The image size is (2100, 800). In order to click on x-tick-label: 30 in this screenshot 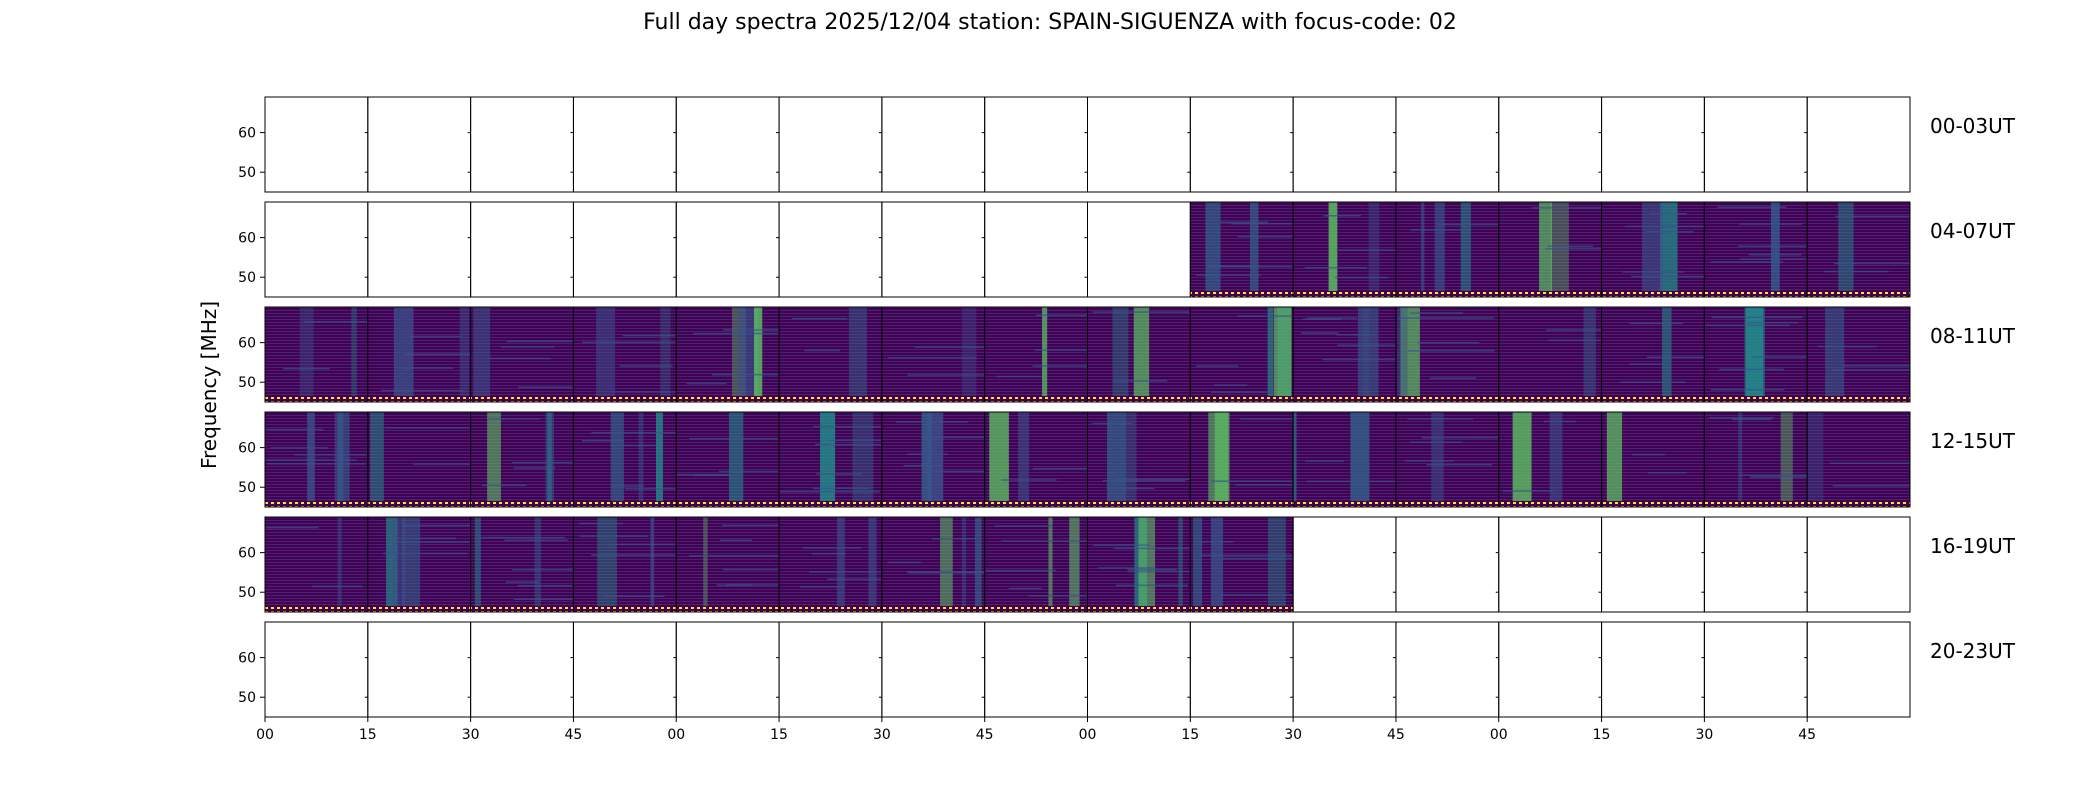, I will do `click(471, 735)`.